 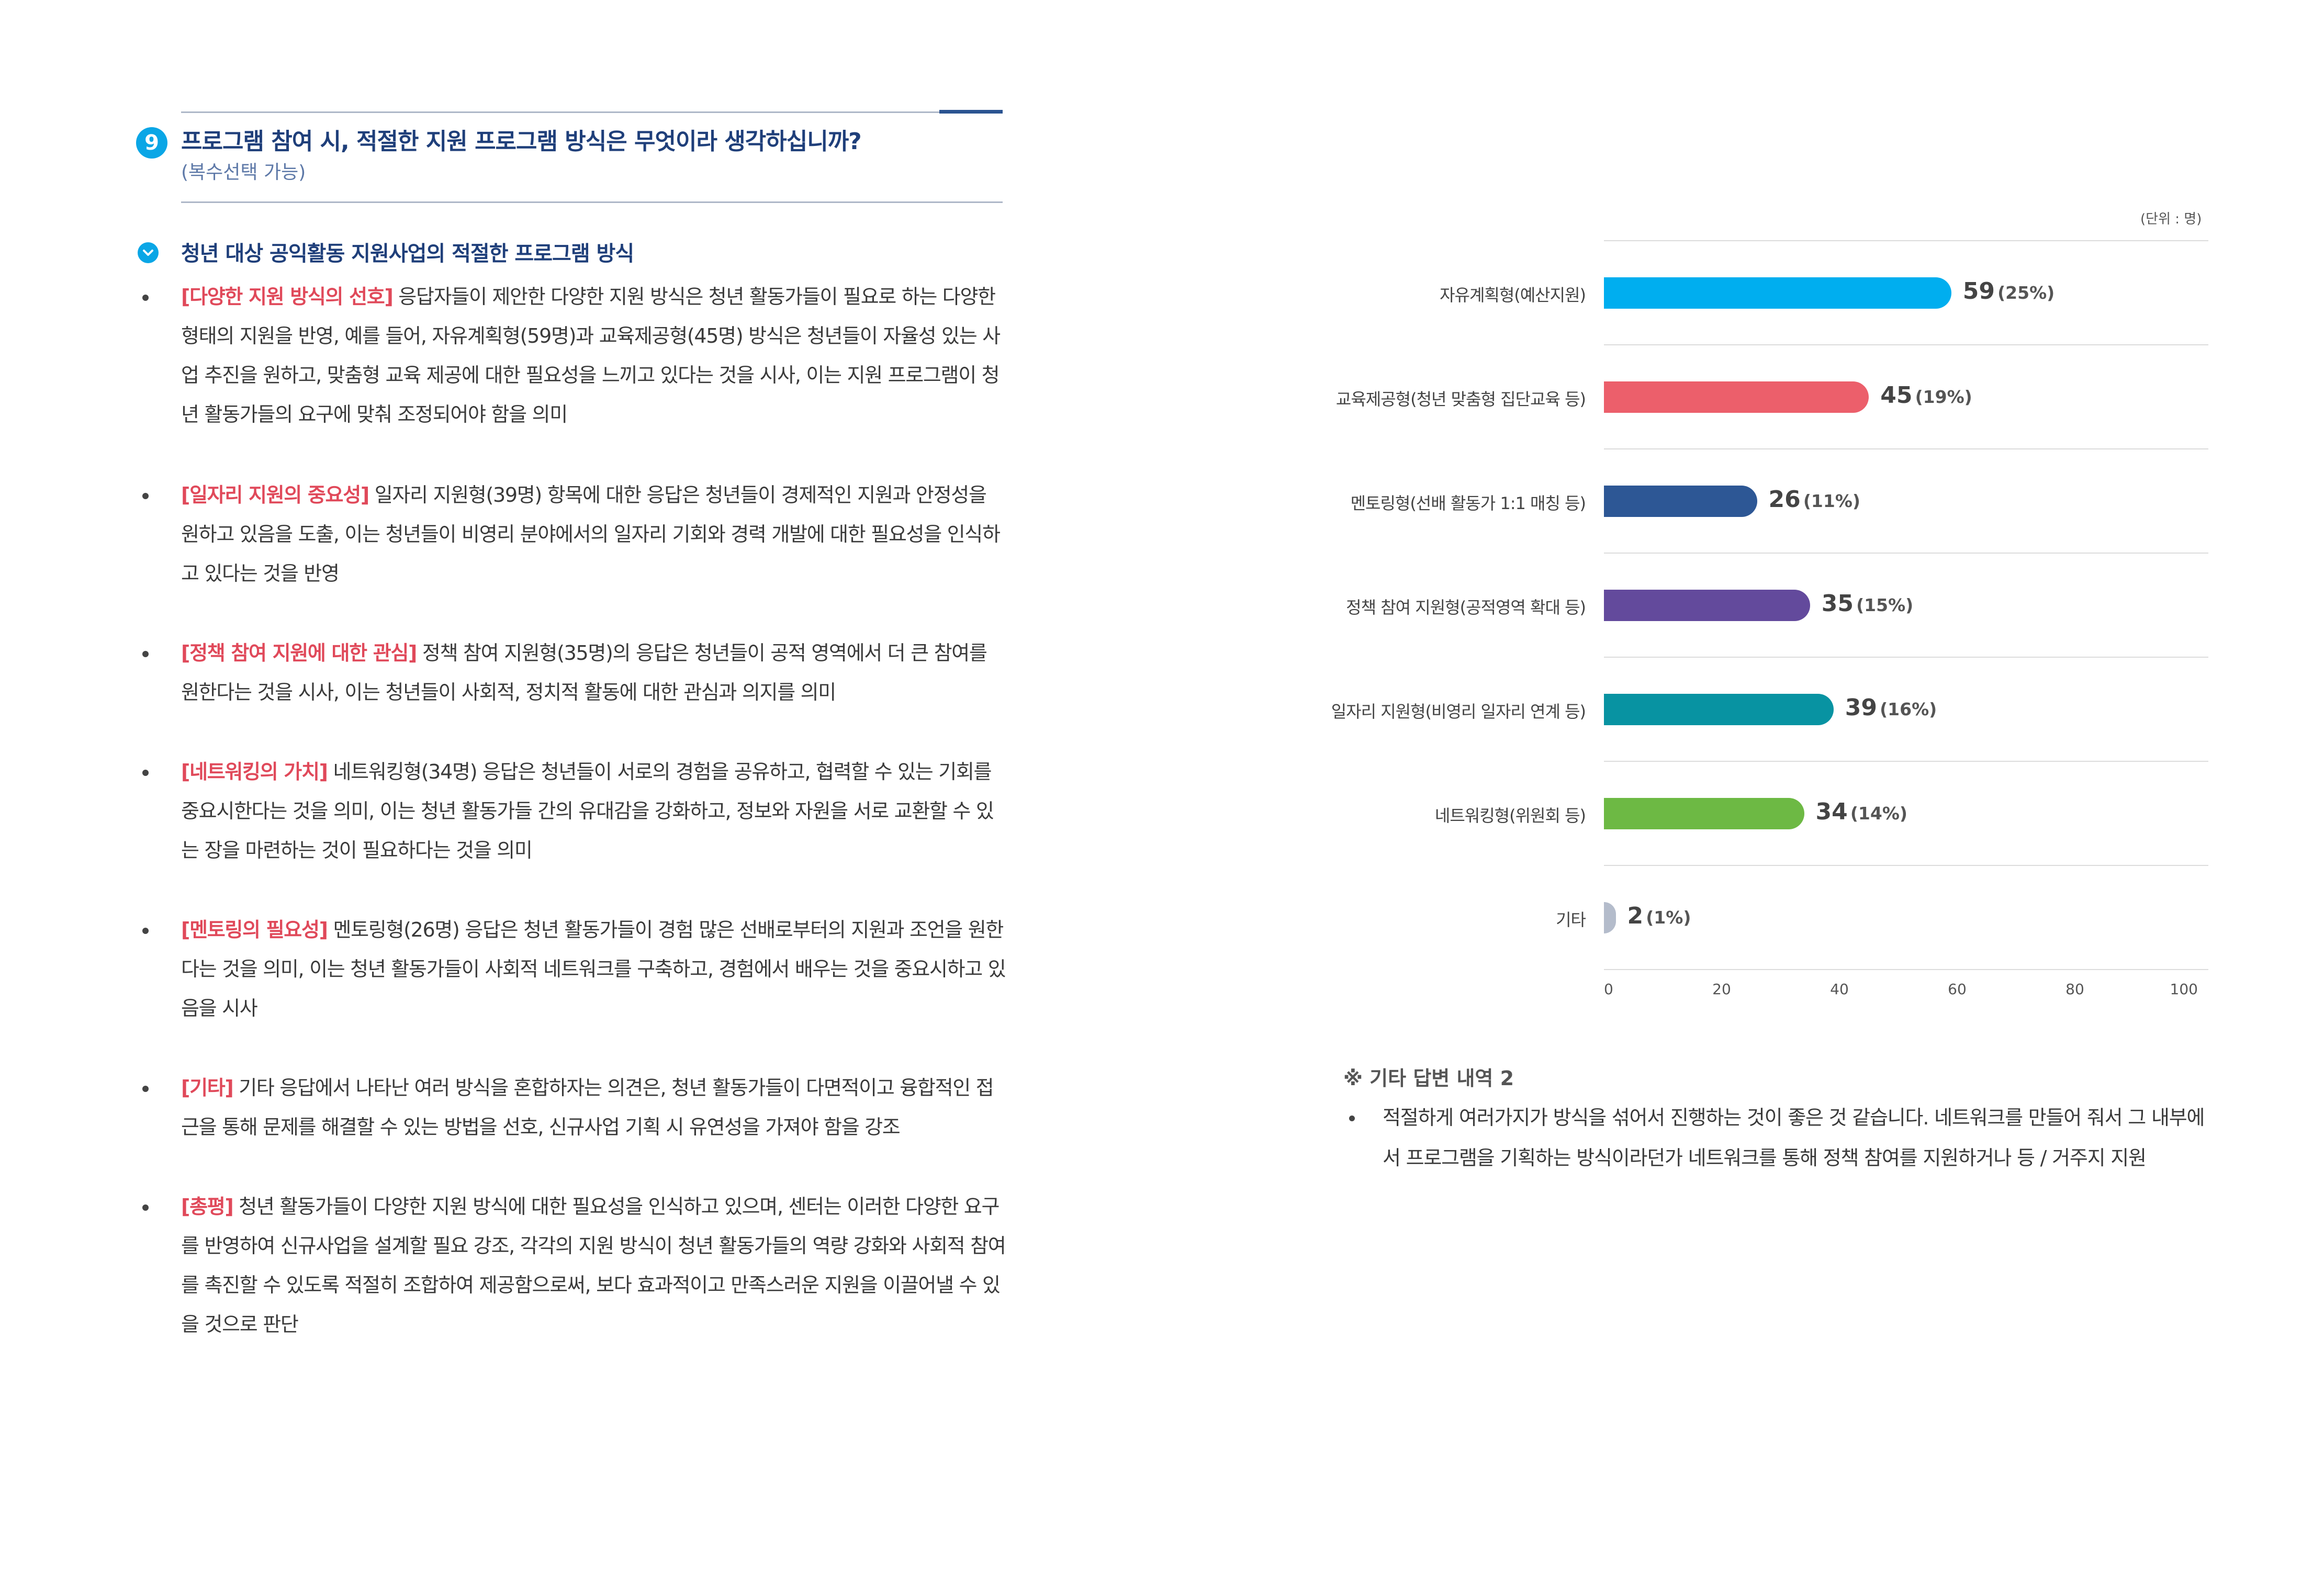 I want to click on chart-x-tick: 40, so click(x=1839, y=989).